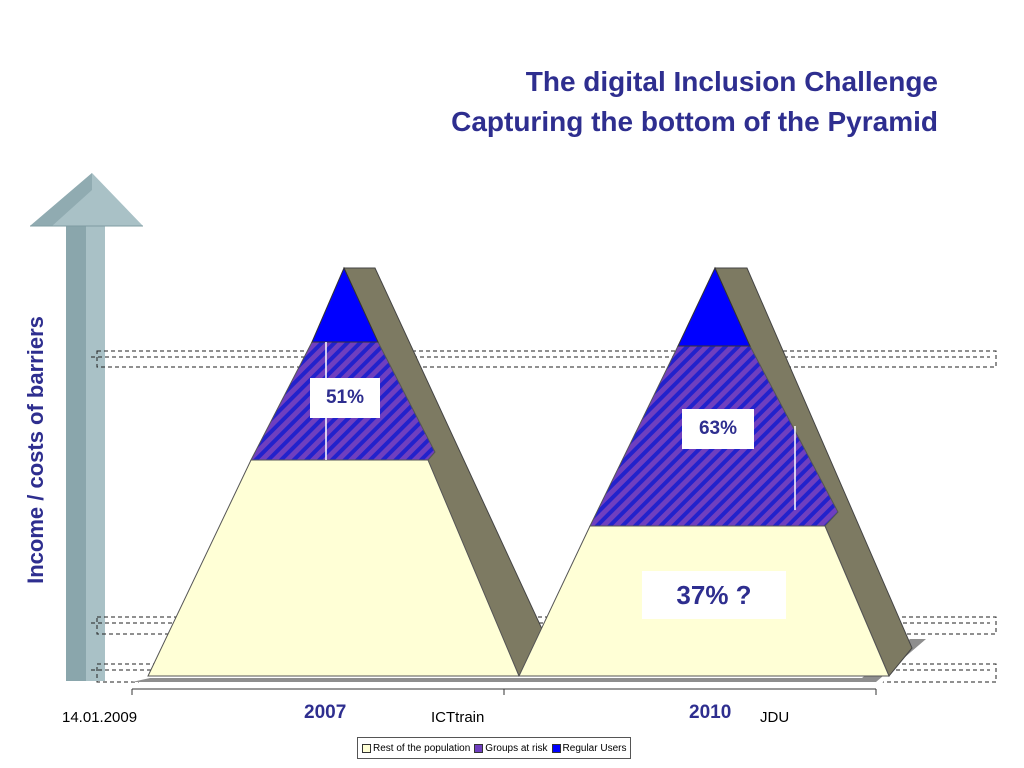 This screenshot has height=768, width=1024. Describe the element at coordinates (714, 595) in the screenshot. I see `pyramid-2010-rest-label: 37% ?` at that location.